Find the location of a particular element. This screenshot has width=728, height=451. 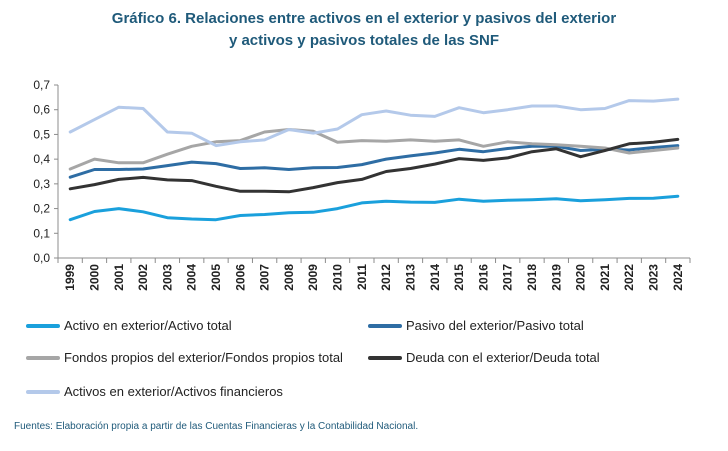

x-tick-label: 2018 is located at coordinates (532, 277).